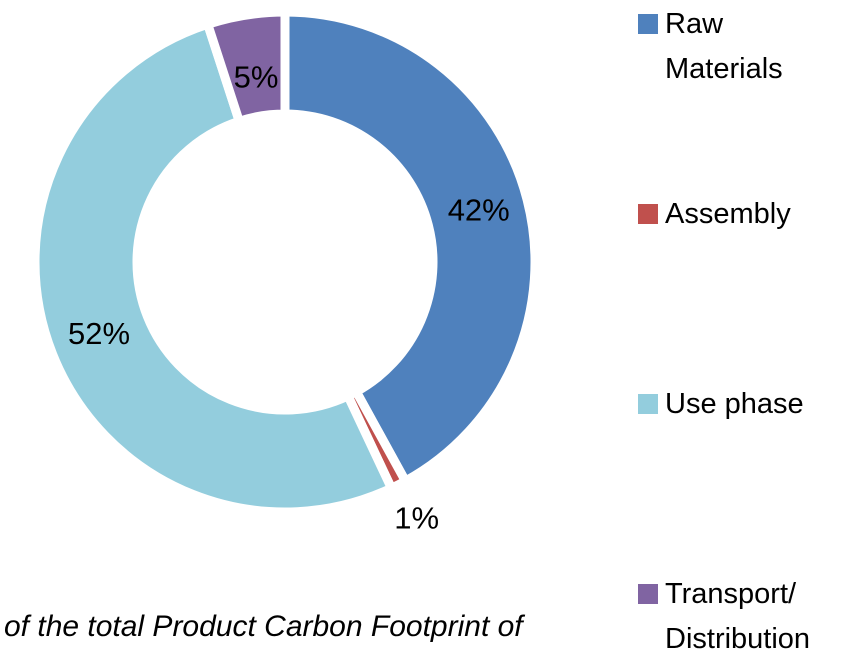 The image size is (852, 656). Describe the element at coordinates (724, 46) in the screenshot. I see `legend-label: Raw Materials` at that location.